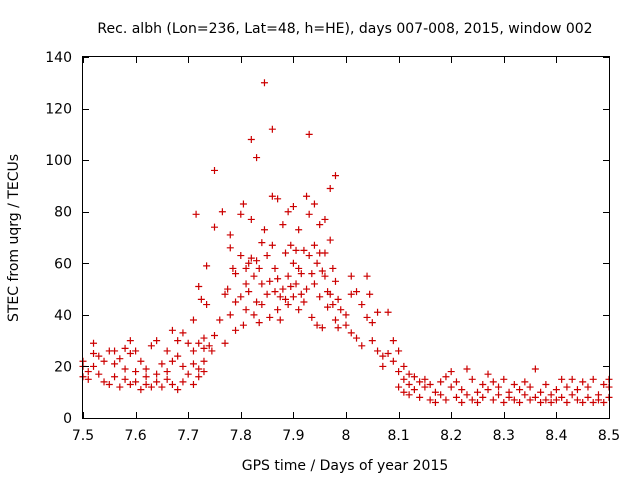 This screenshot has width=640, height=480. Describe the element at coordinates (63, 213) in the screenshot. I see `y-tick-label: 80` at that location.